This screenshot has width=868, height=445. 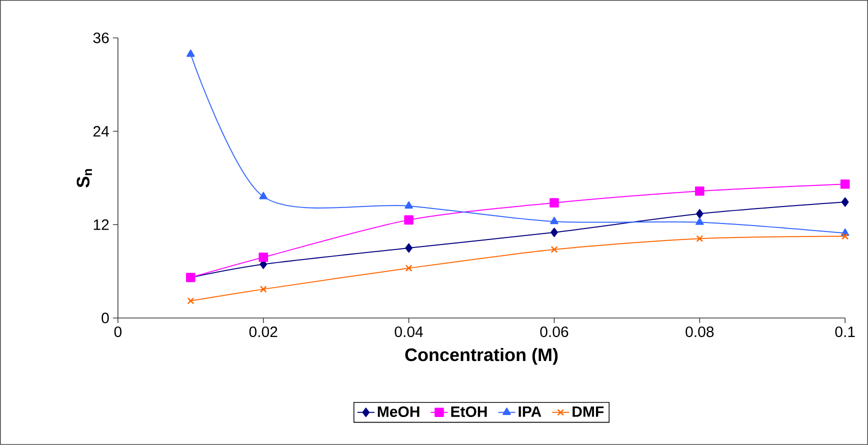 What do you see at coordinates (554, 332) in the screenshot?
I see `x-tick-label: 0.06` at bounding box center [554, 332].